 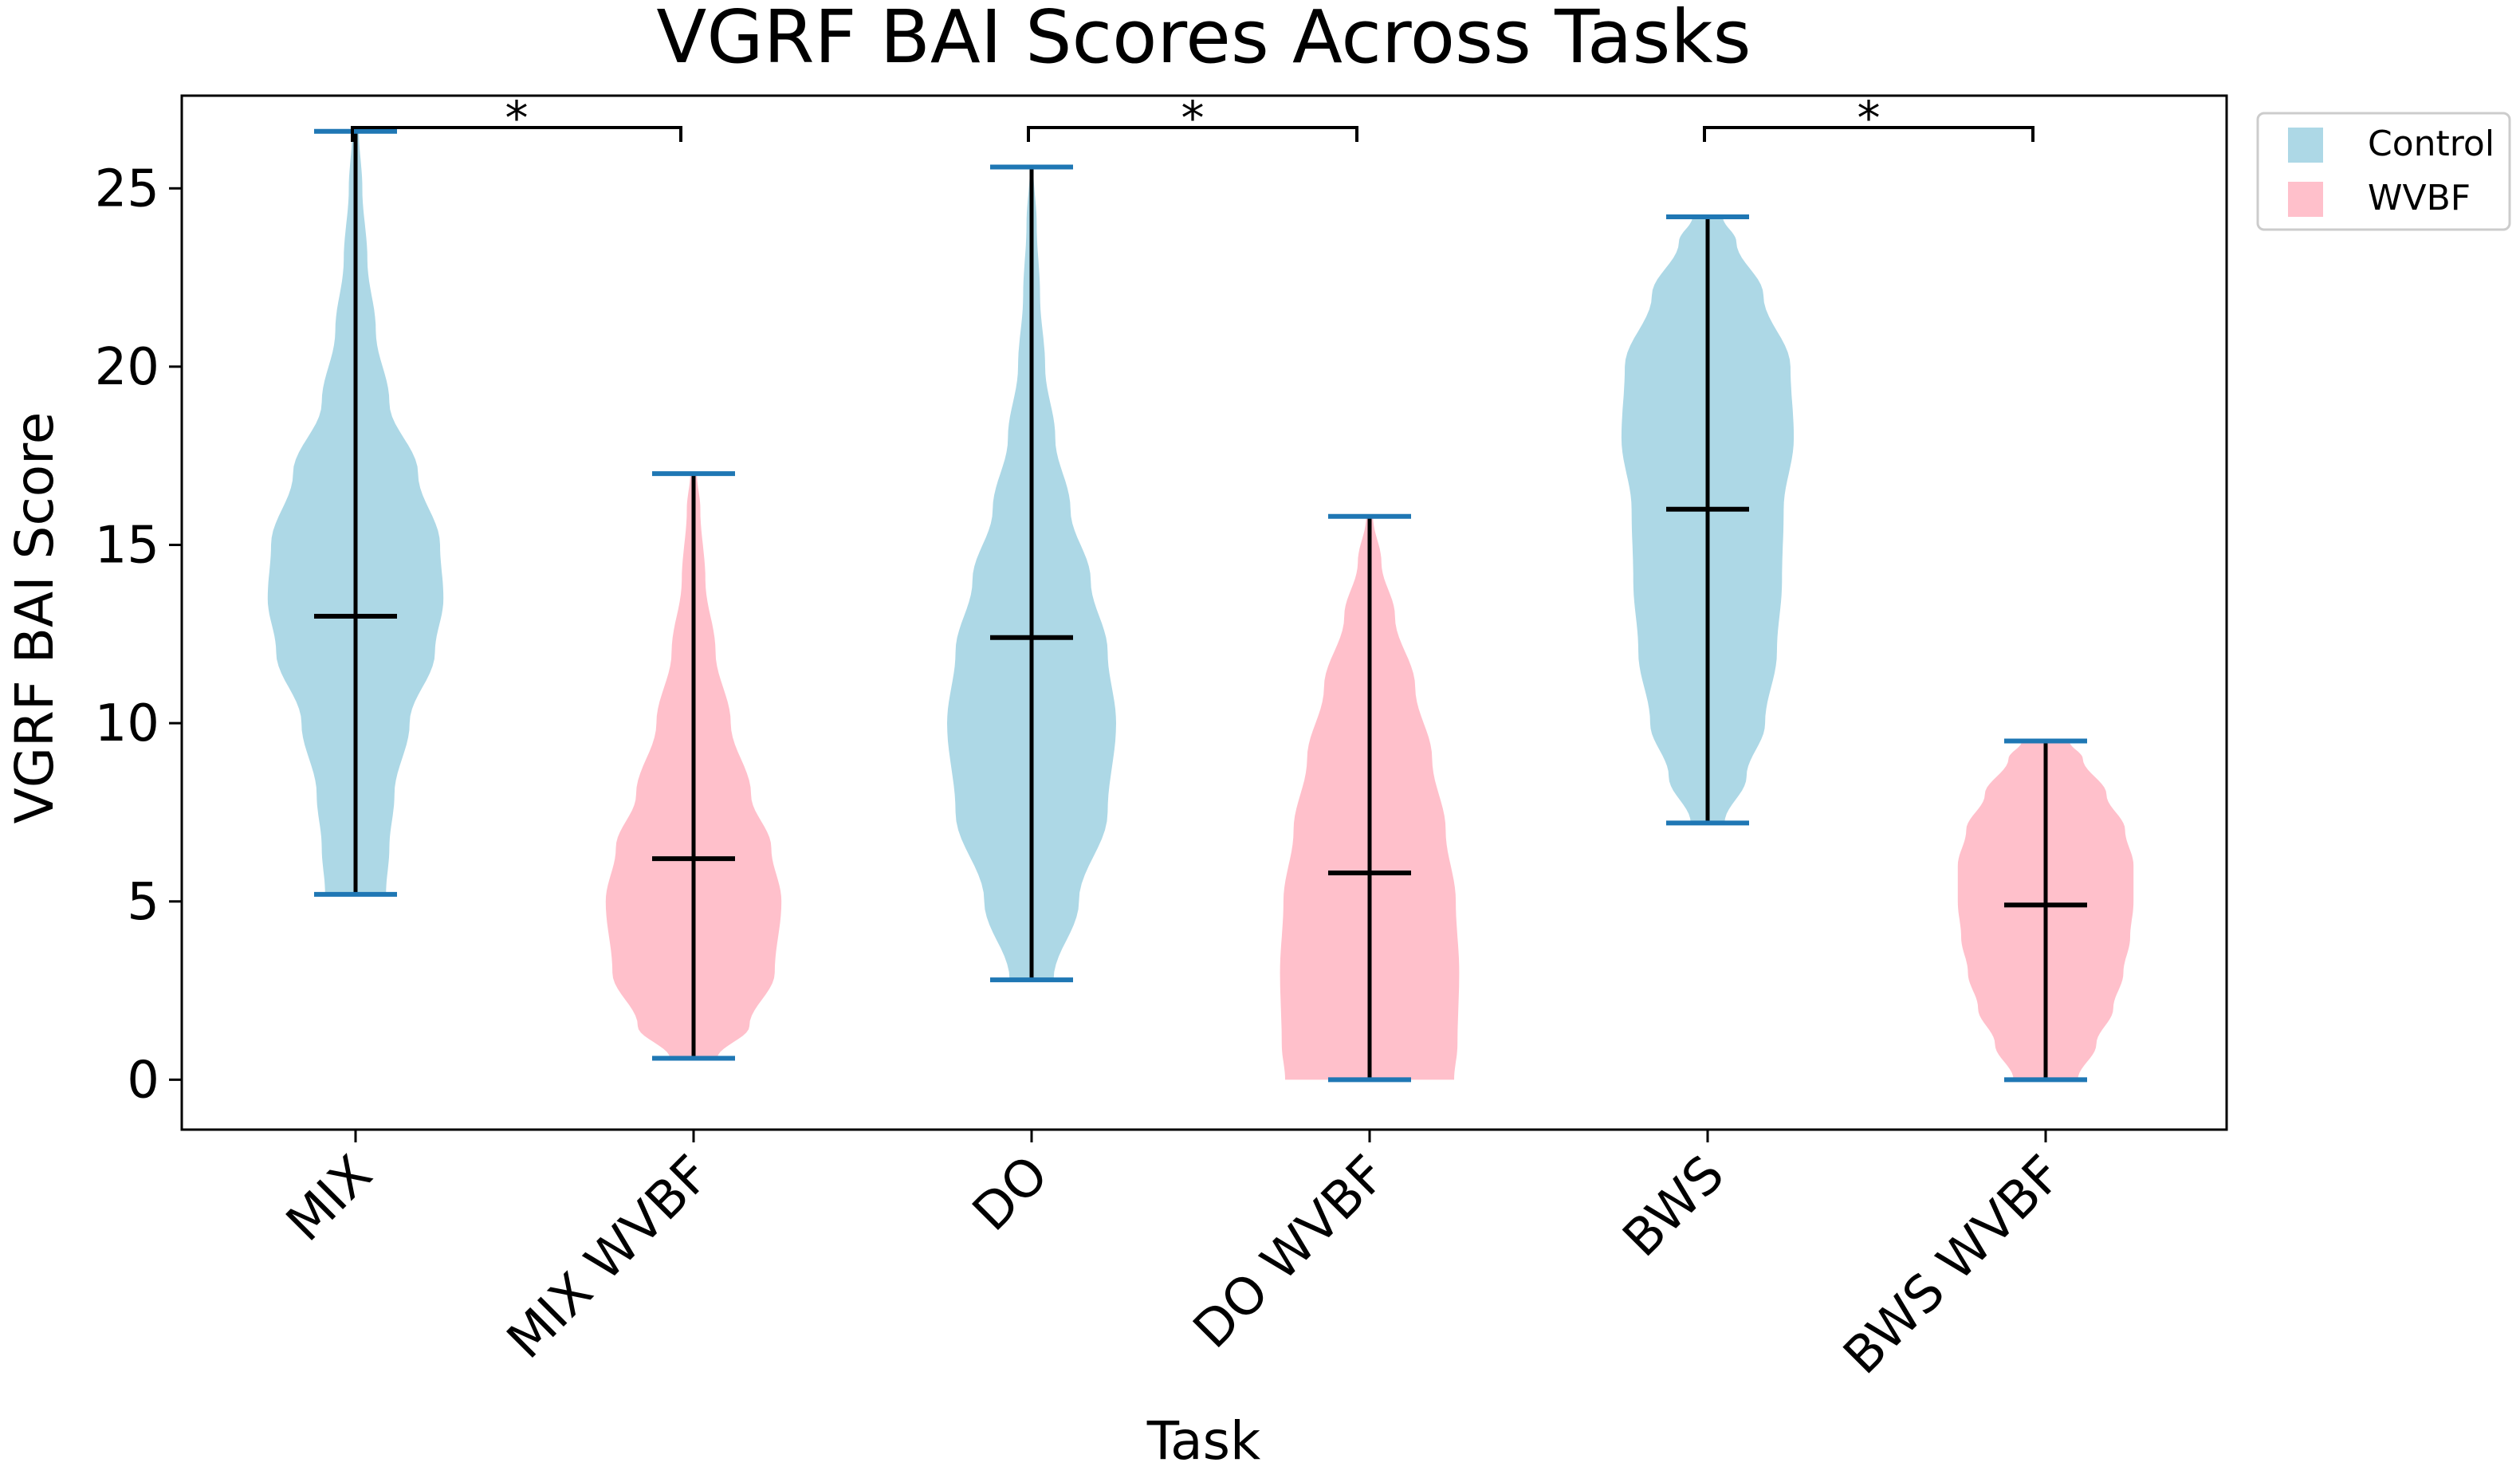 I want to click on x-tick-label: DO WVBF, so click(x=1290, y=1252).